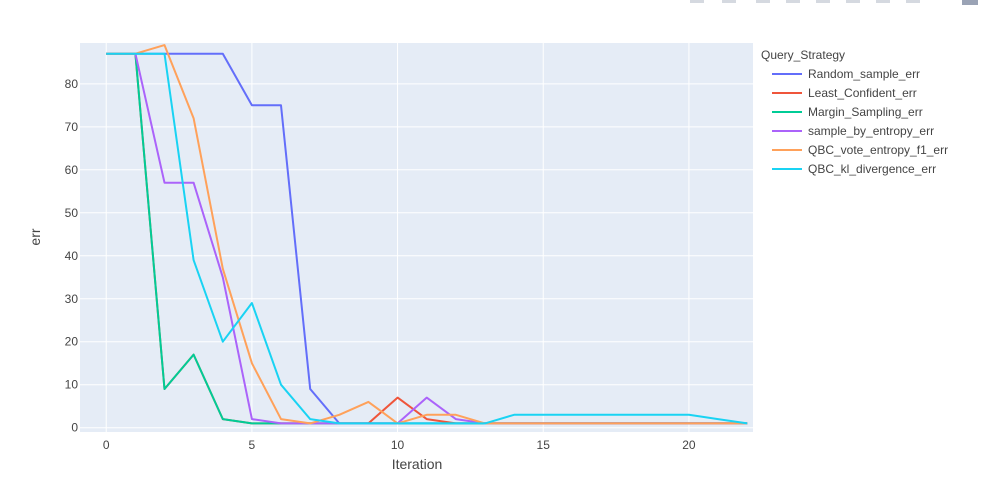 This screenshot has width=981, height=489. I want to click on x-axis-title: Iteration, so click(417, 464).